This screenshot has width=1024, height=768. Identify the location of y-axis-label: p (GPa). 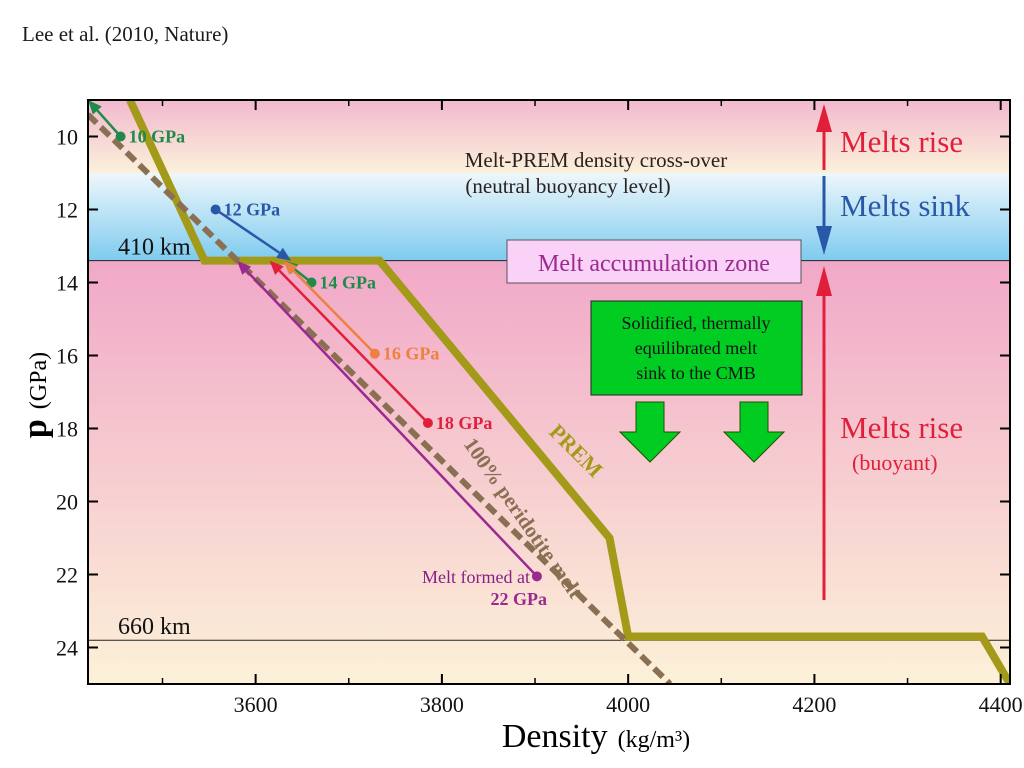
(35, 395).